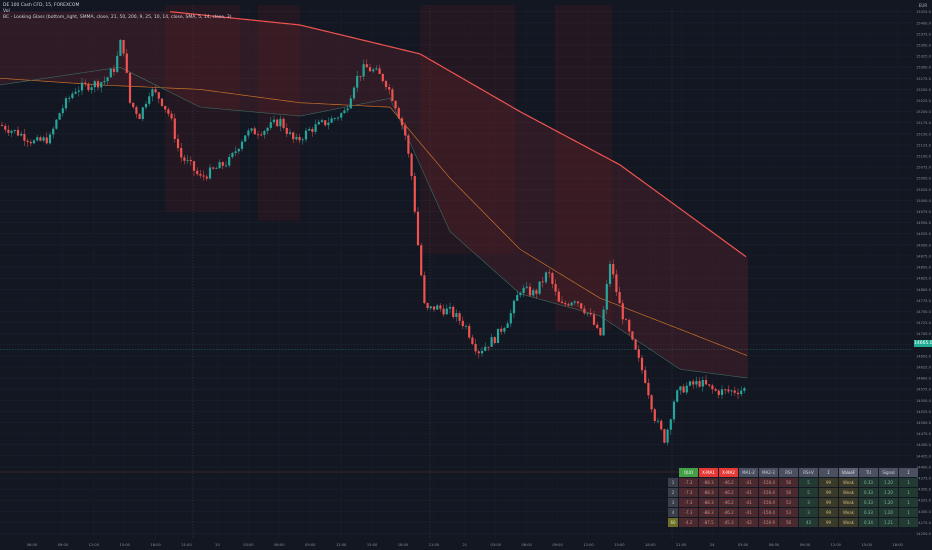  Describe the element at coordinates (728, 472) in the screenshot. I see `table-header-cell: X-MA2` at that location.